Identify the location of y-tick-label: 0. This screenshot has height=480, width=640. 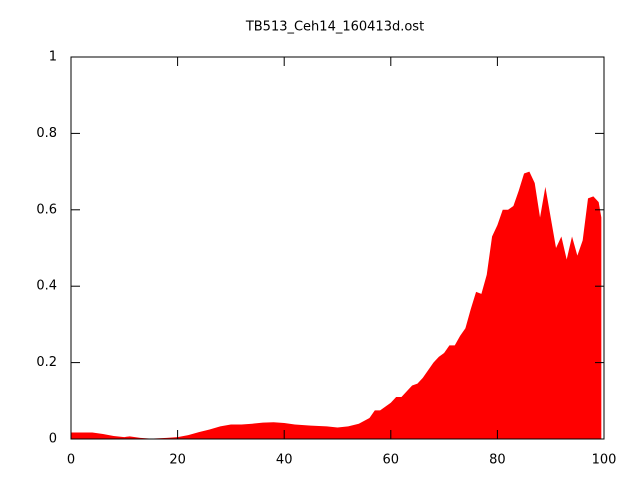
(53, 439).